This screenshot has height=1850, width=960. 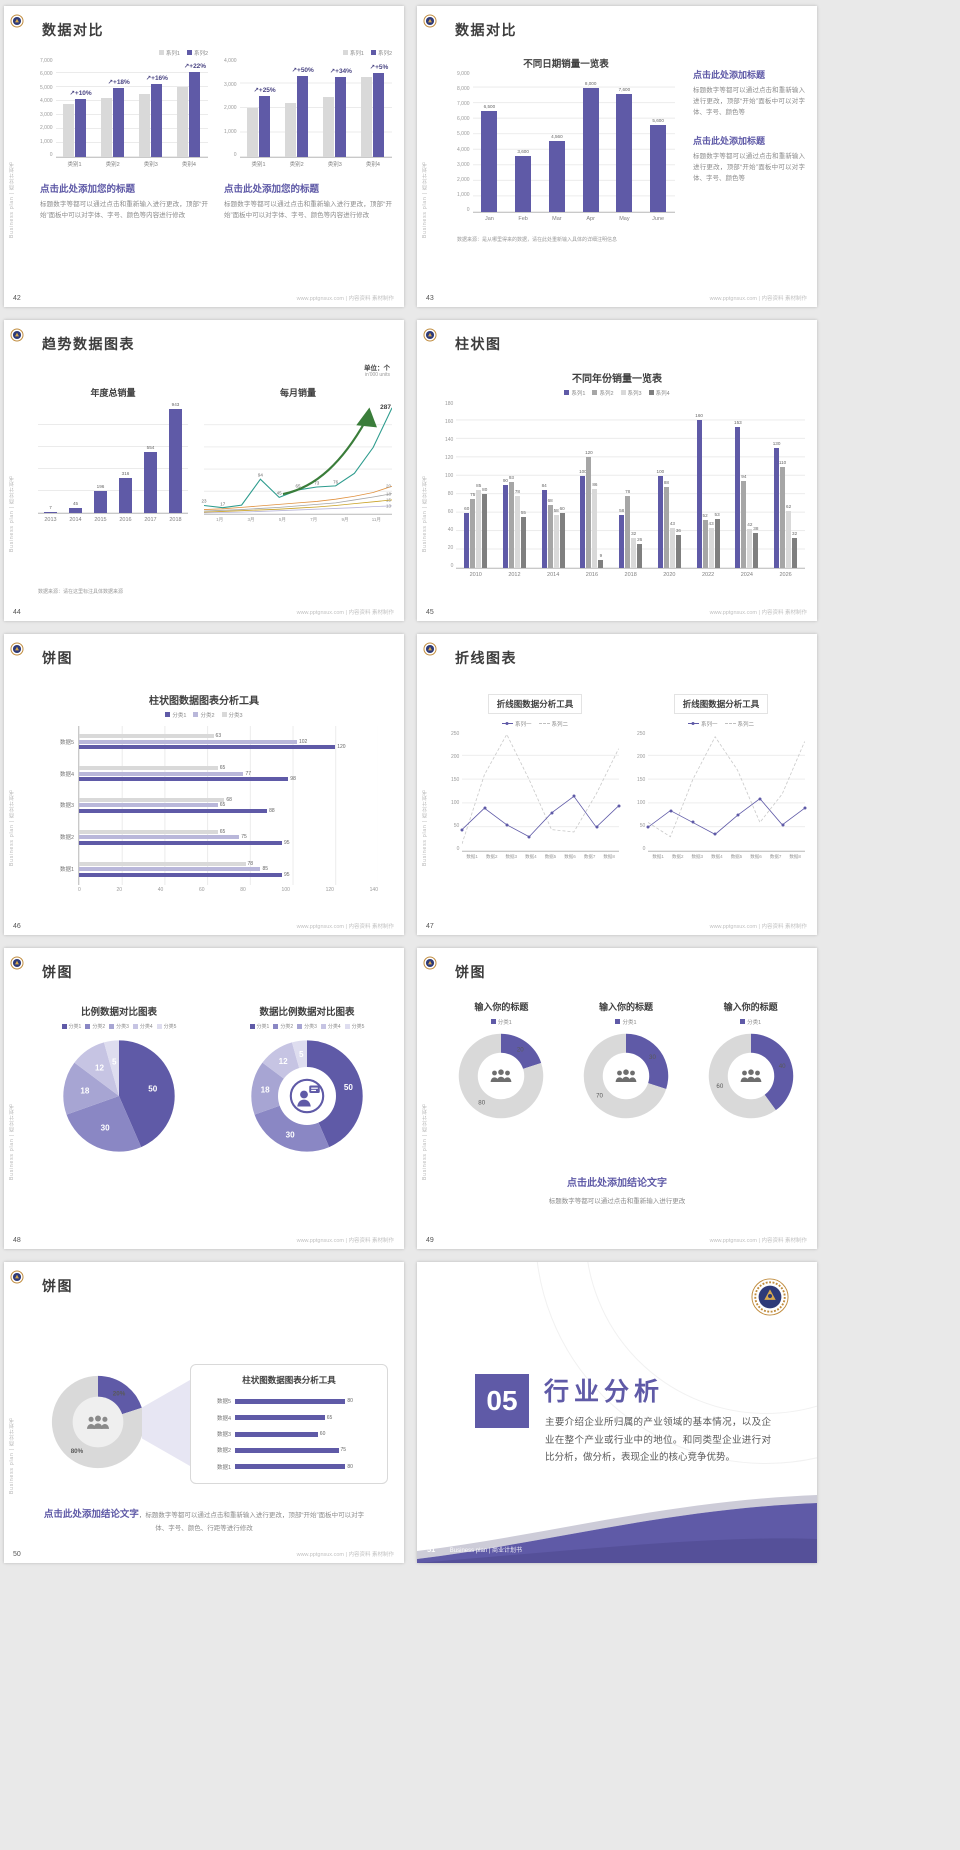 What do you see at coordinates (284, 1434) in the screenshot?
I see `hbar-chart: 数据5 80 数据4 65 数据3 60 数据2 75 数据1 80` at bounding box center [284, 1434].